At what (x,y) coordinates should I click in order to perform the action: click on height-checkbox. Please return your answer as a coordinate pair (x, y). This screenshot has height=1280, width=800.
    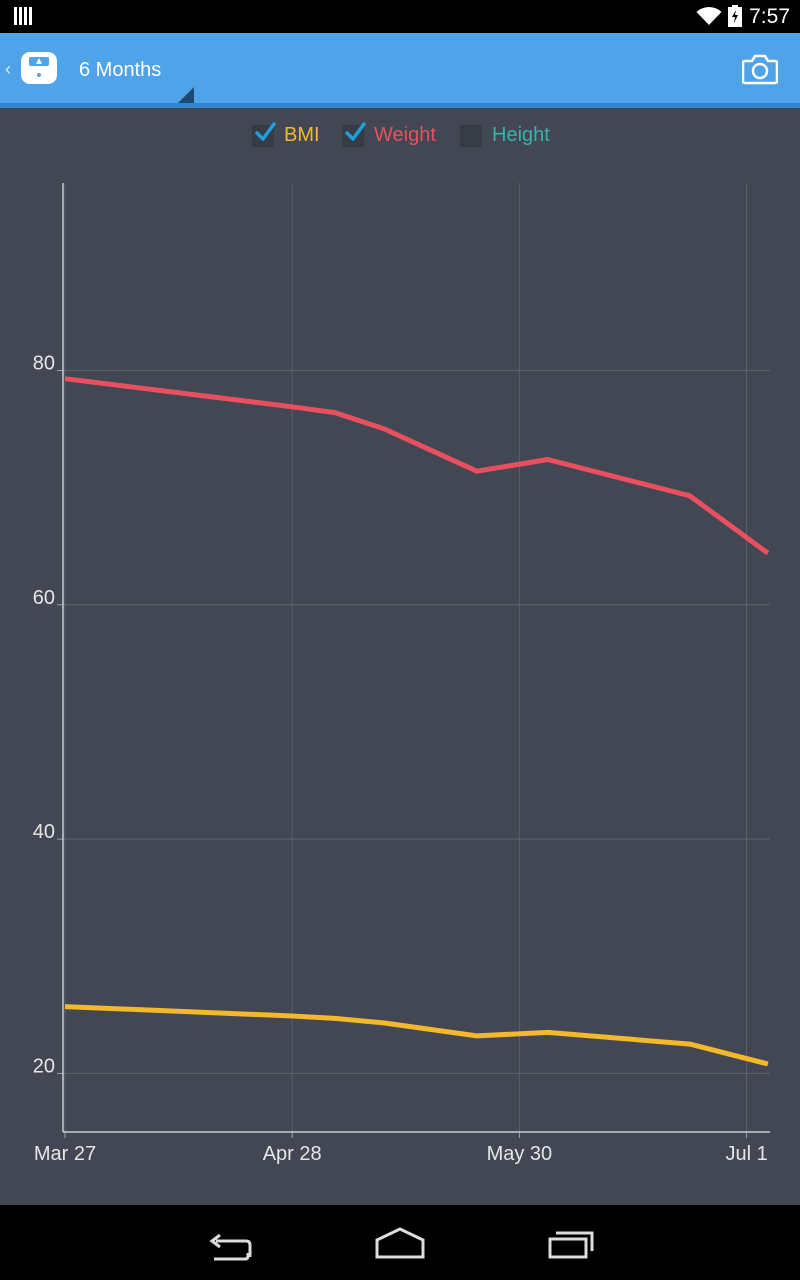
    Looking at the image, I should click on (471, 136).